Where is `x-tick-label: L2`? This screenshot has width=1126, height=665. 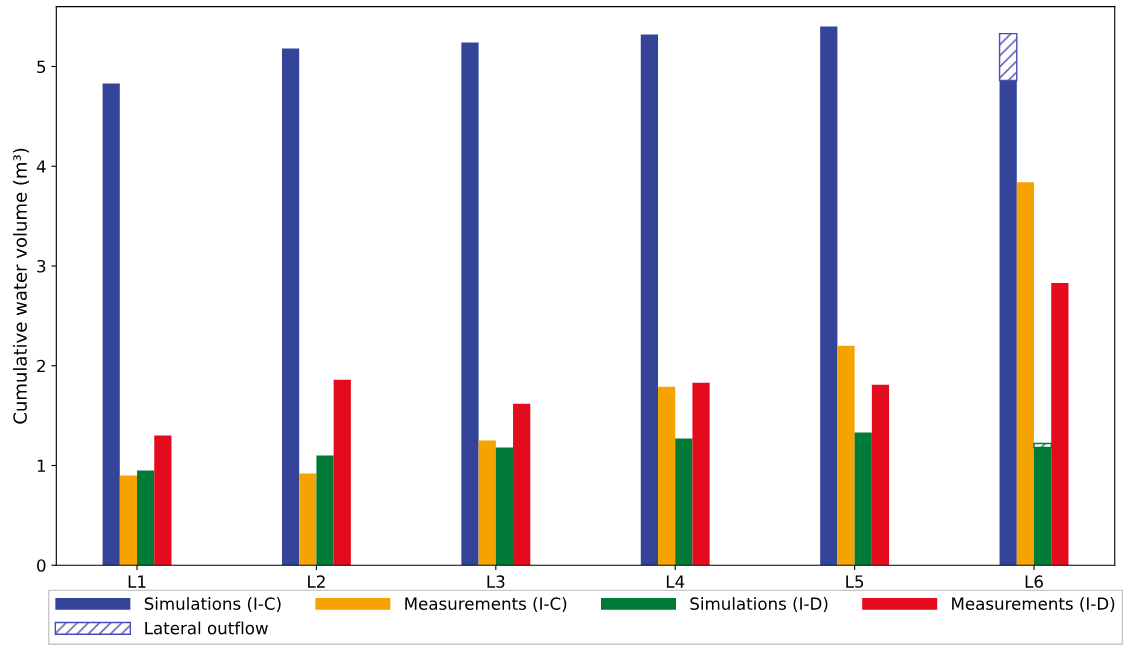 x-tick-label: L2 is located at coordinates (316, 581).